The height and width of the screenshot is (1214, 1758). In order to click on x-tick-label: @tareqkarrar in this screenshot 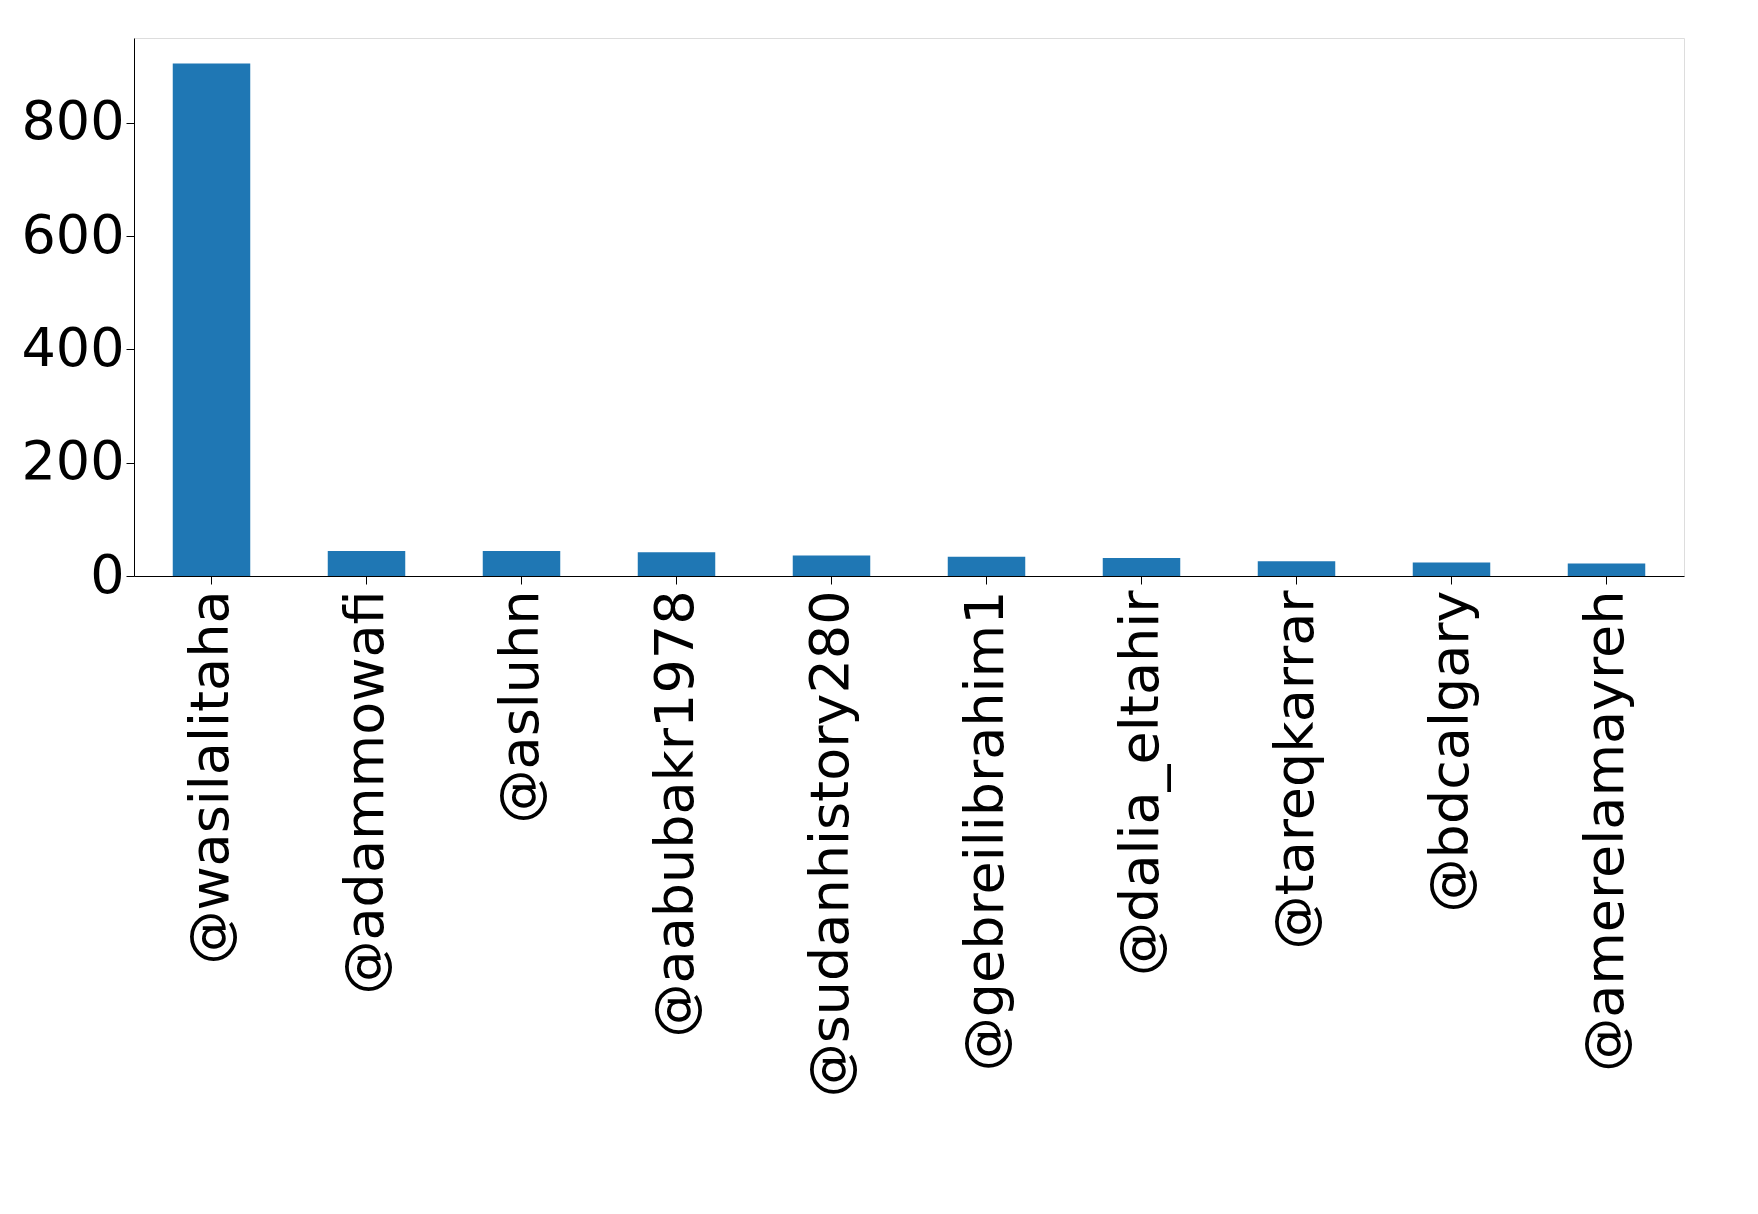, I will do `click(1294, 769)`.